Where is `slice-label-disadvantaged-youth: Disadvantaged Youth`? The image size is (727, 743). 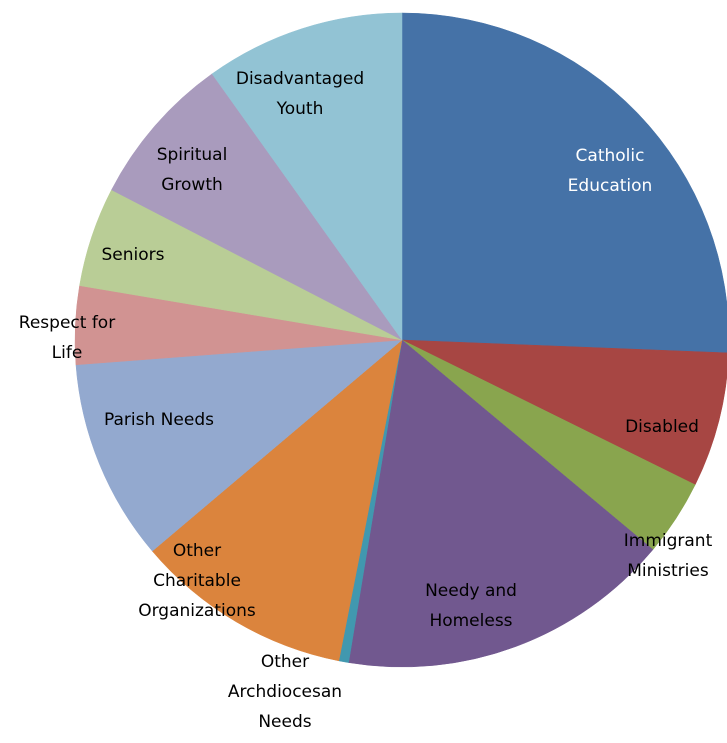 slice-label-disadvantaged-youth: Disadvantaged Youth is located at coordinates (300, 94).